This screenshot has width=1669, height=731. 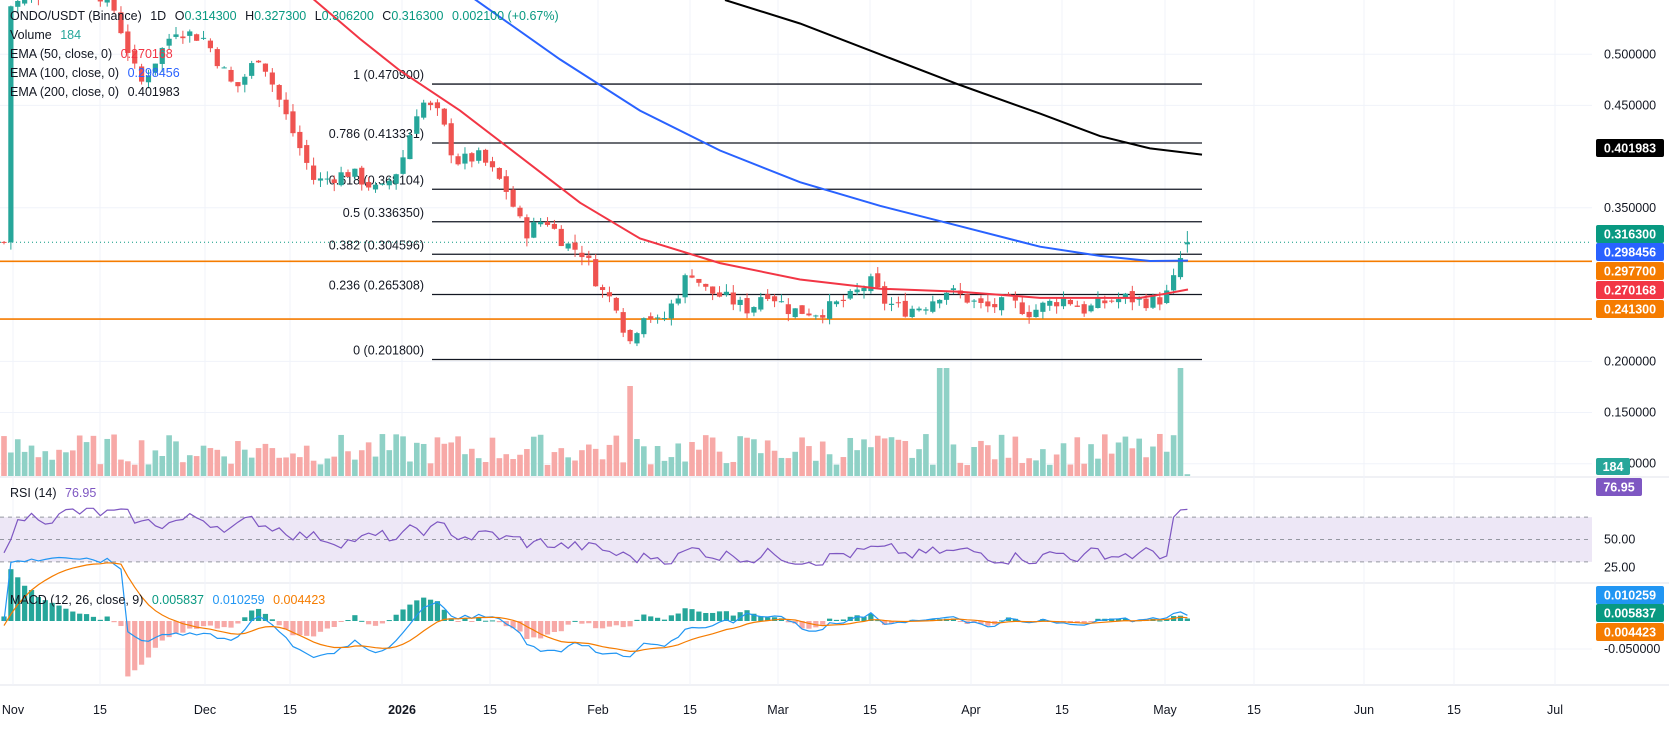 What do you see at coordinates (595, 607) in the screenshot?
I see `signal-line` at bounding box center [595, 607].